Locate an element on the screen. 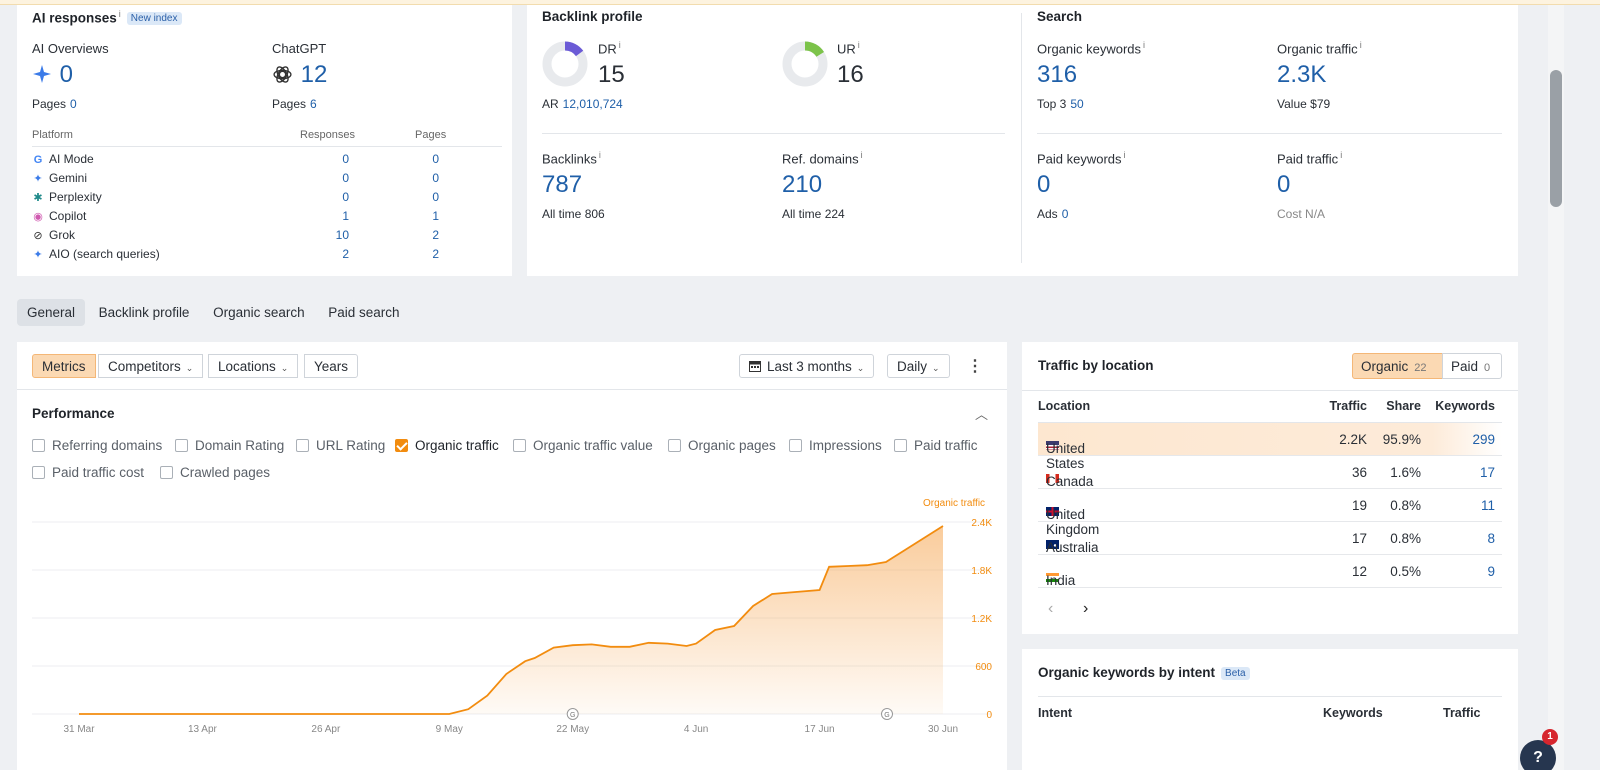 The width and height of the screenshot is (1600, 770). platform-responses: 1 is located at coordinates (345, 216).